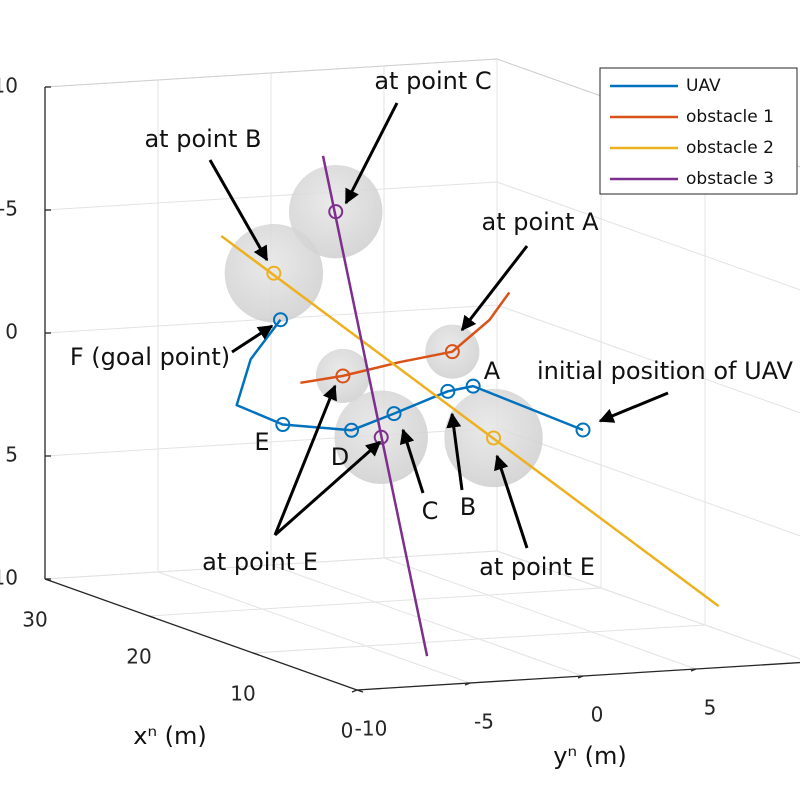  What do you see at coordinates (347, 731) in the screenshot?
I see `x-tick-label: 0` at bounding box center [347, 731].